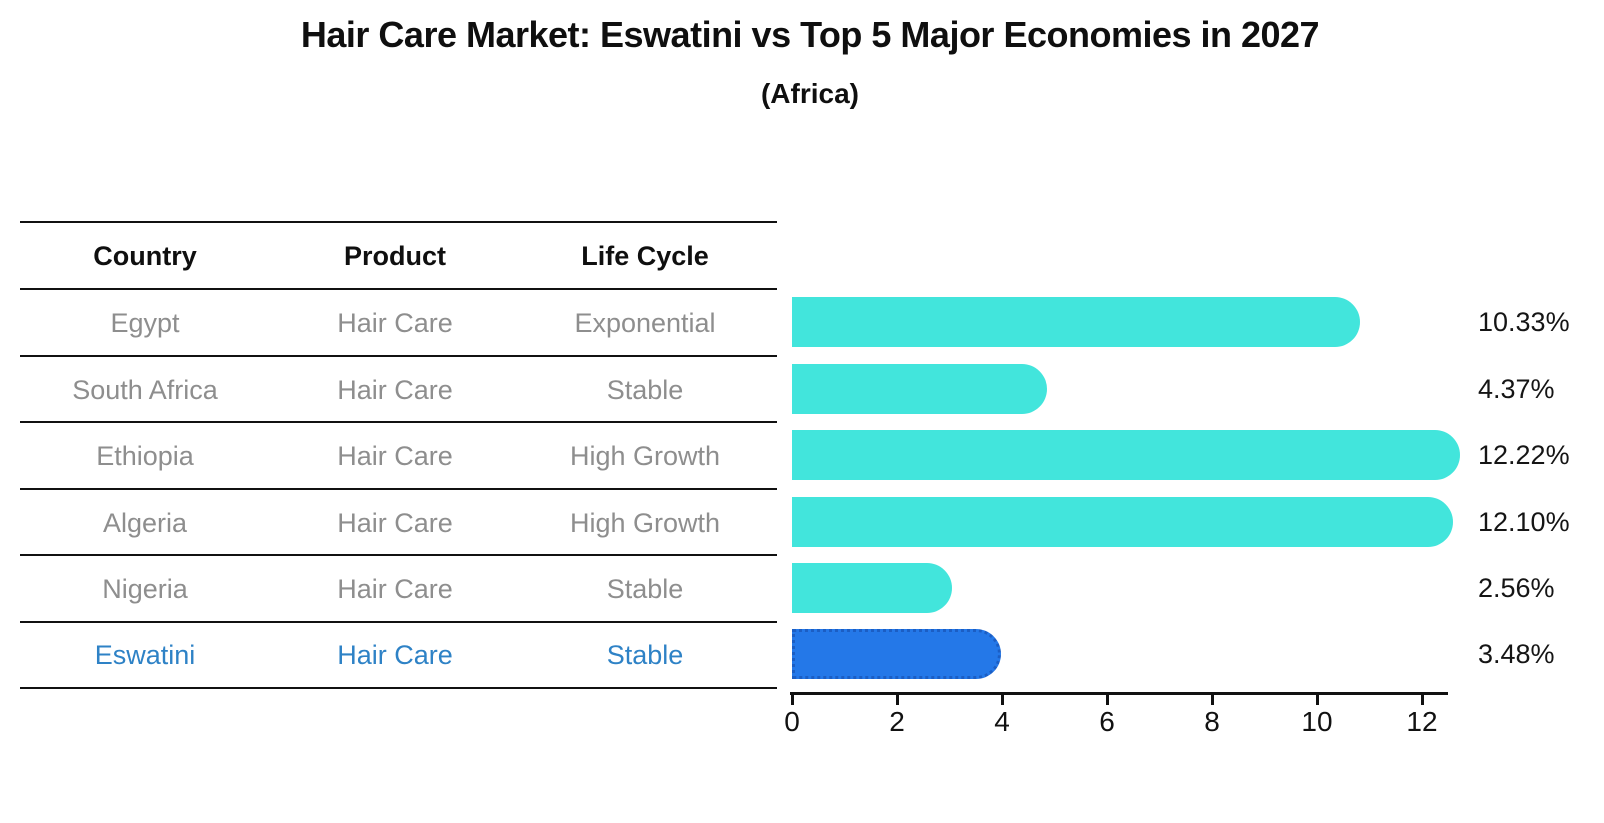 Image resolution: width=1604 pixels, height=823 pixels. Describe the element at coordinates (1119, 693) in the screenshot. I see `x-axis-spine` at that location.